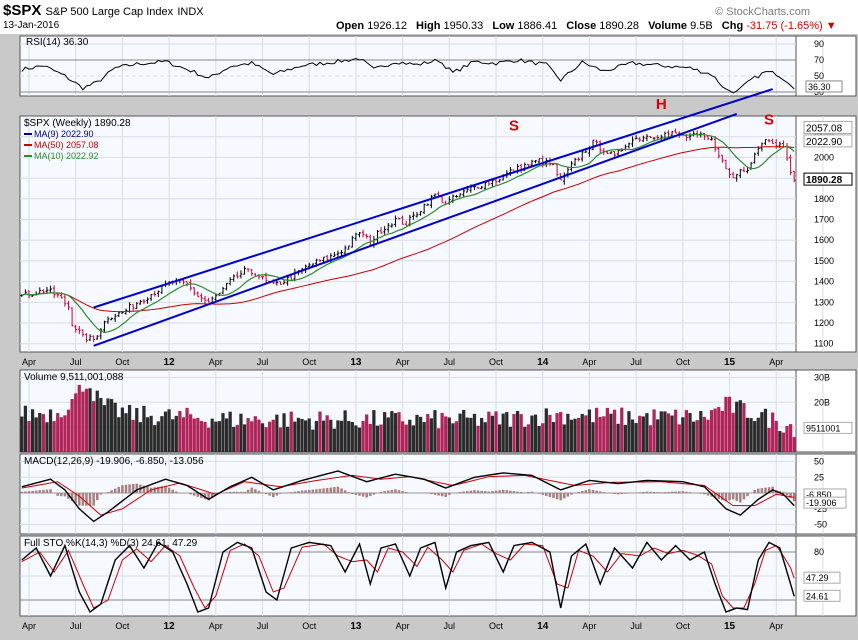  I want to click on price-right-label: 1890.28, so click(824, 180).